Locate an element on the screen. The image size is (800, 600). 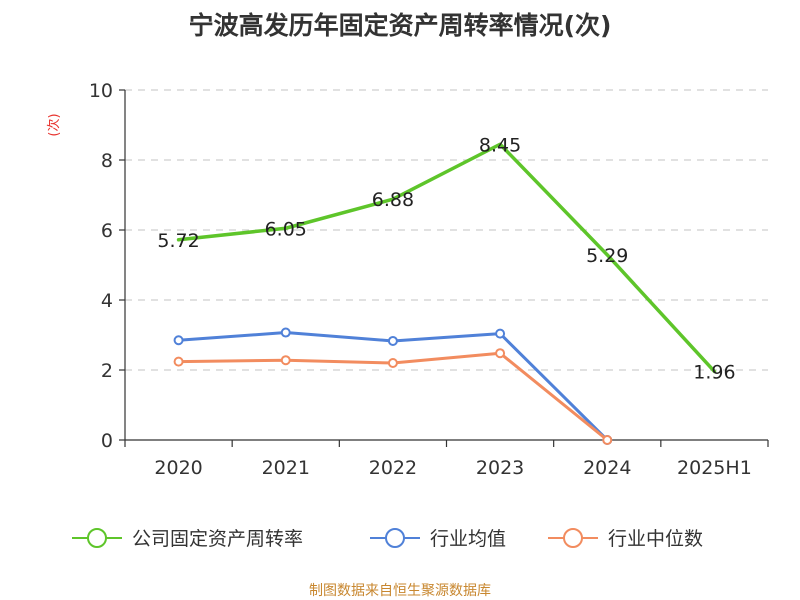
legend: 公司固定资产周转率 行业均值 行业中位数 is located at coordinates (387, 539).